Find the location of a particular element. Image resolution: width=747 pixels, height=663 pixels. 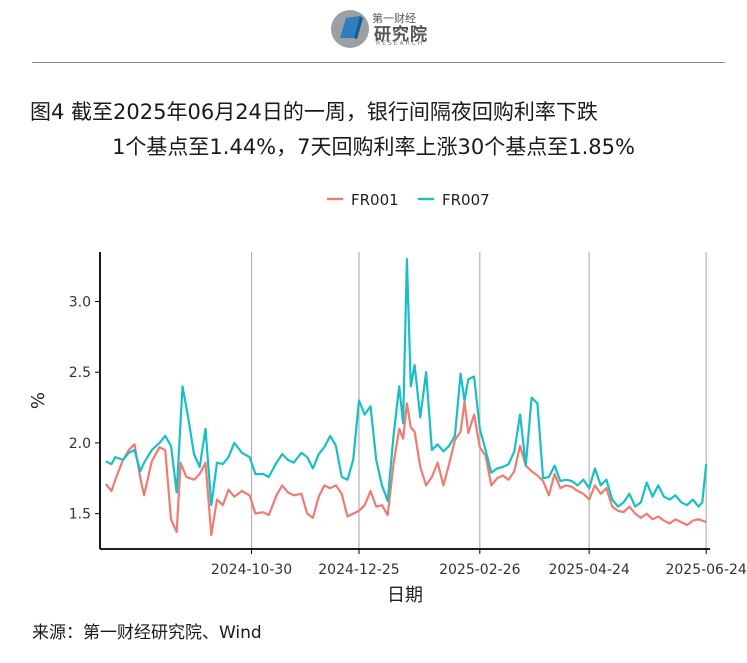

legend-label-fr007: FR007 is located at coordinates (466, 200).